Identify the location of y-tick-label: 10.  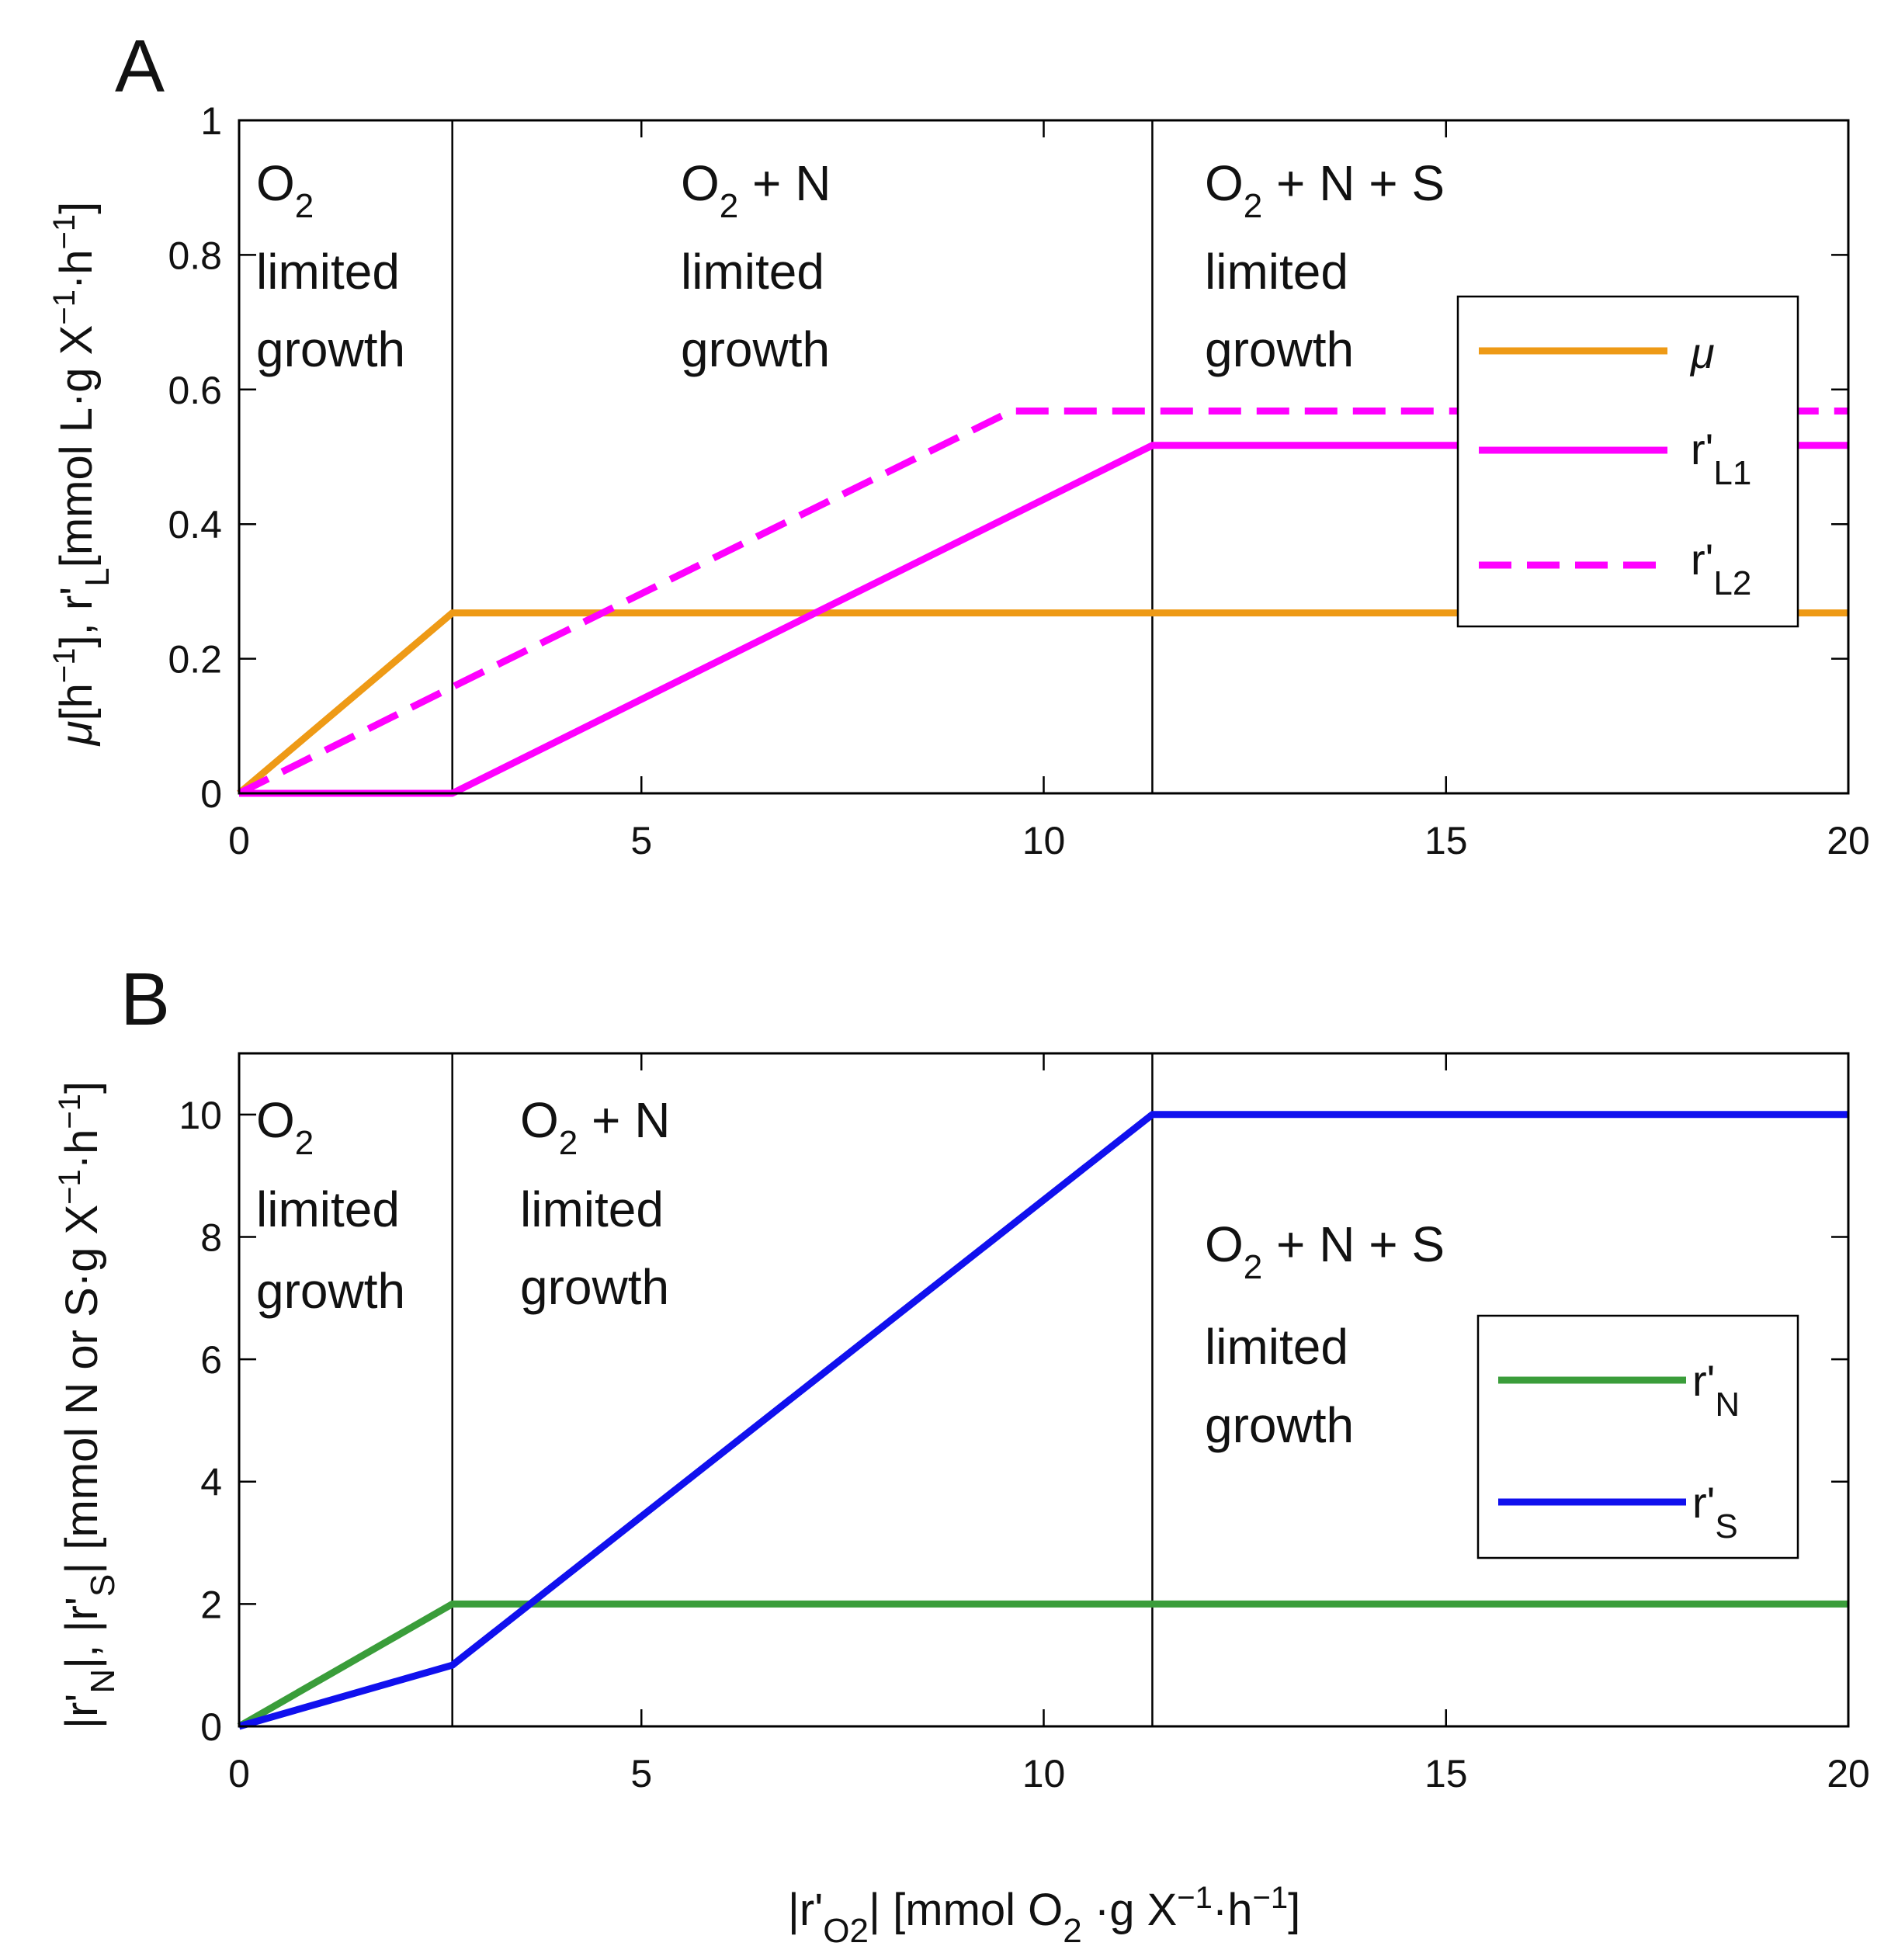
(200, 1115).